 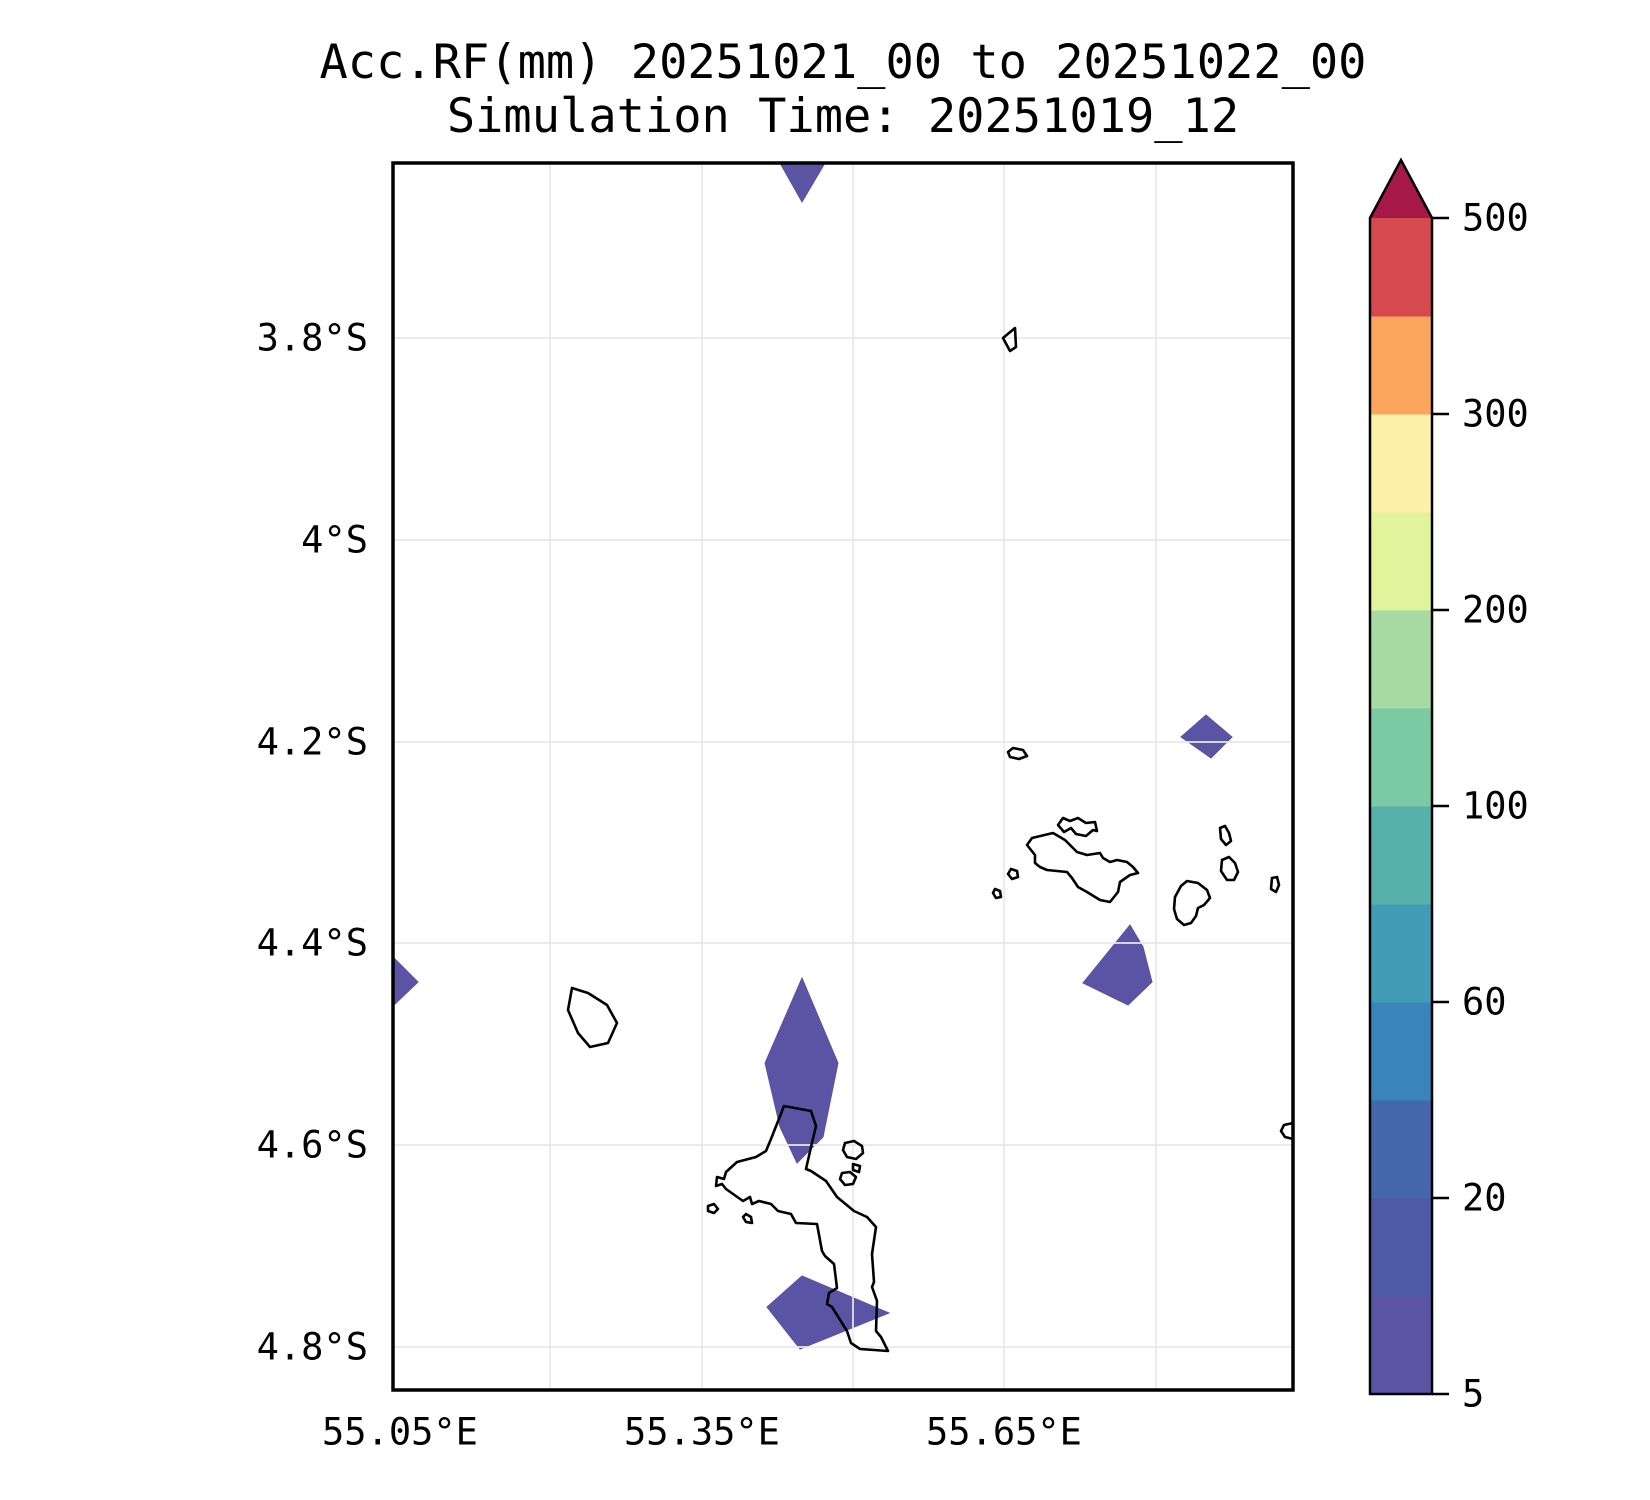 What do you see at coordinates (747, 1218) in the screenshot?
I see `coast-conception` at bounding box center [747, 1218].